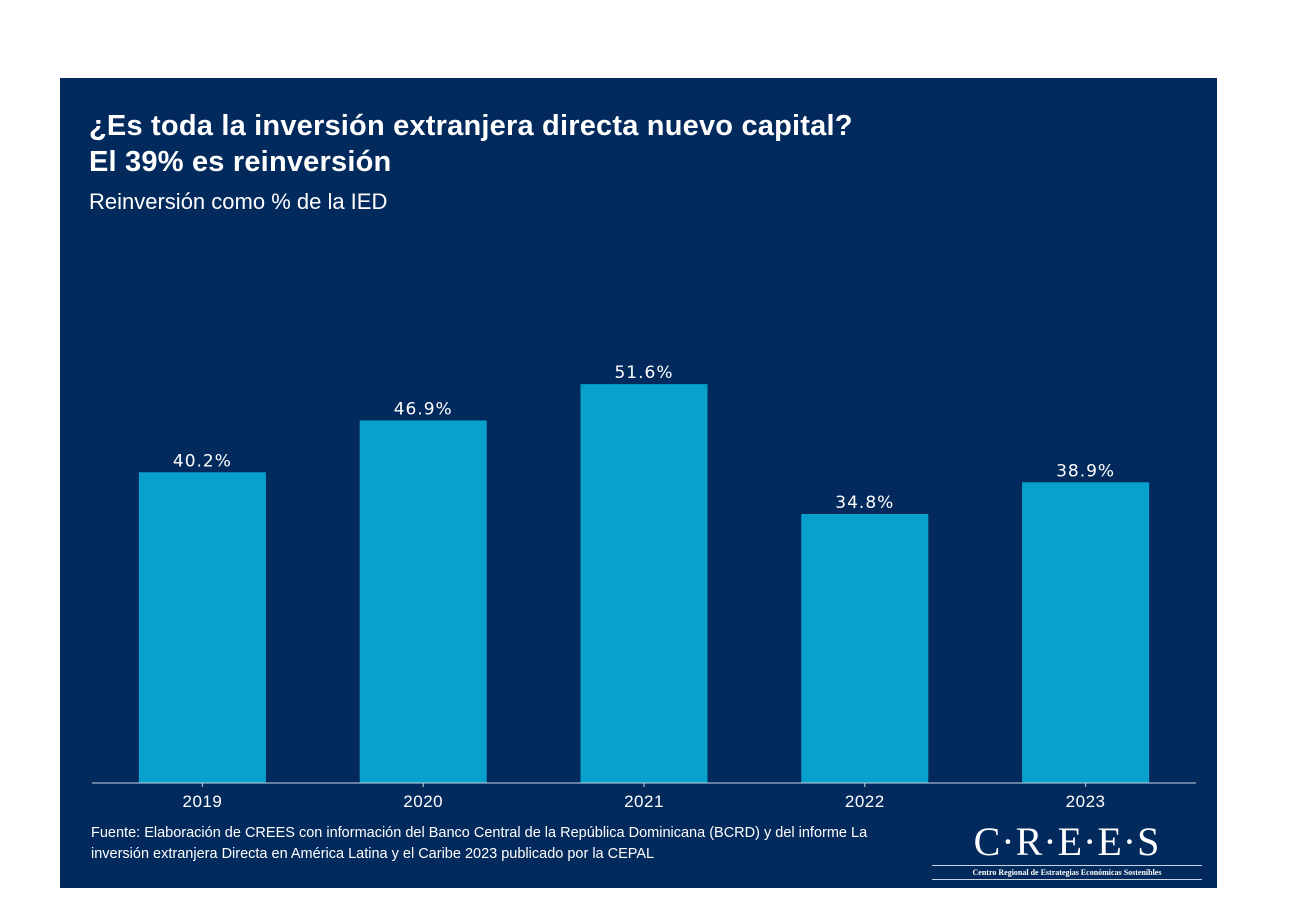 Image resolution: width=1292 pixels, height=922 pixels. Describe the element at coordinates (644, 801) in the screenshot. I see `x-tick-label: 2021` at that location.